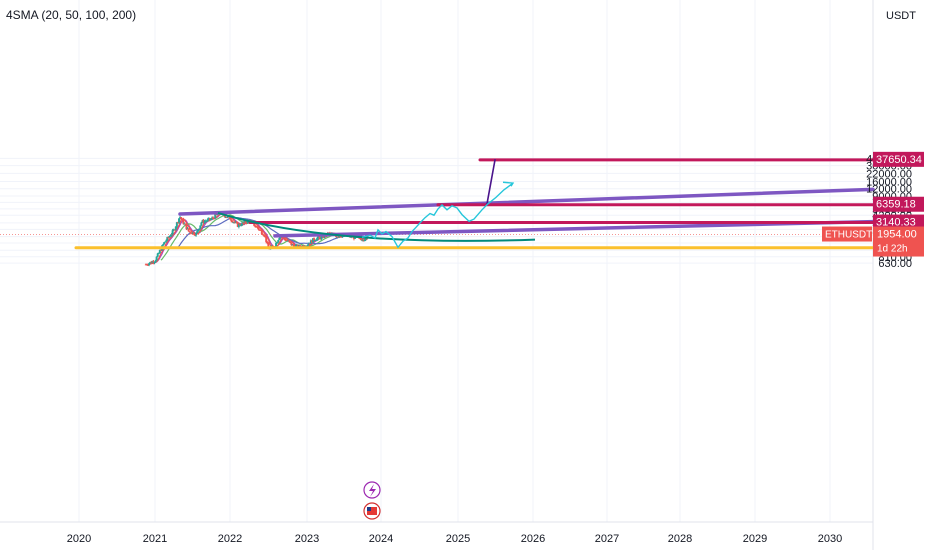 This screenshot has width=932, height=555. I want to click on projection-path, so click(437, 215).